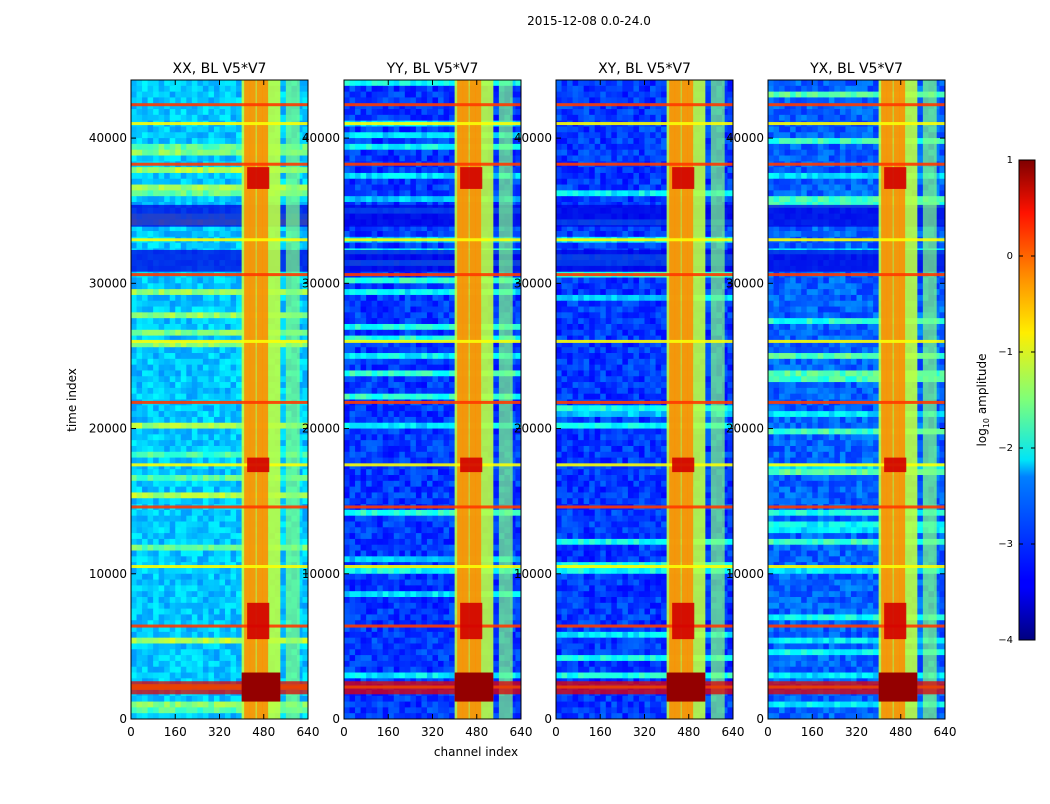 This screenshot has height=804, width=1050. What do you see at coordinates (1005, 448) in the screenshot?
I see `colorbar-tick-label: −2` at bounding box center [1005, 448].